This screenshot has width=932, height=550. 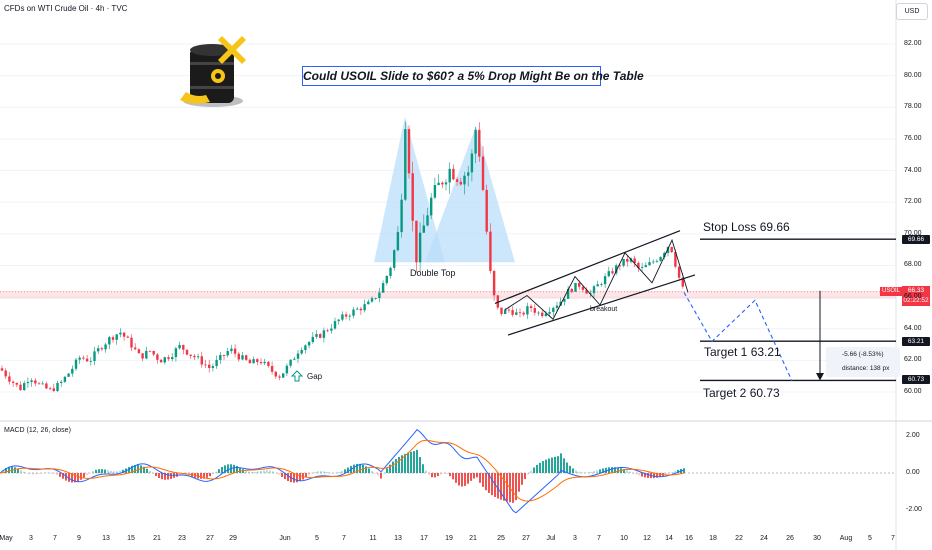 What do you see at coordinates (604, 309) in the screenshot?
I see `breakout-label: breakout` at bounding box center [604, 309].